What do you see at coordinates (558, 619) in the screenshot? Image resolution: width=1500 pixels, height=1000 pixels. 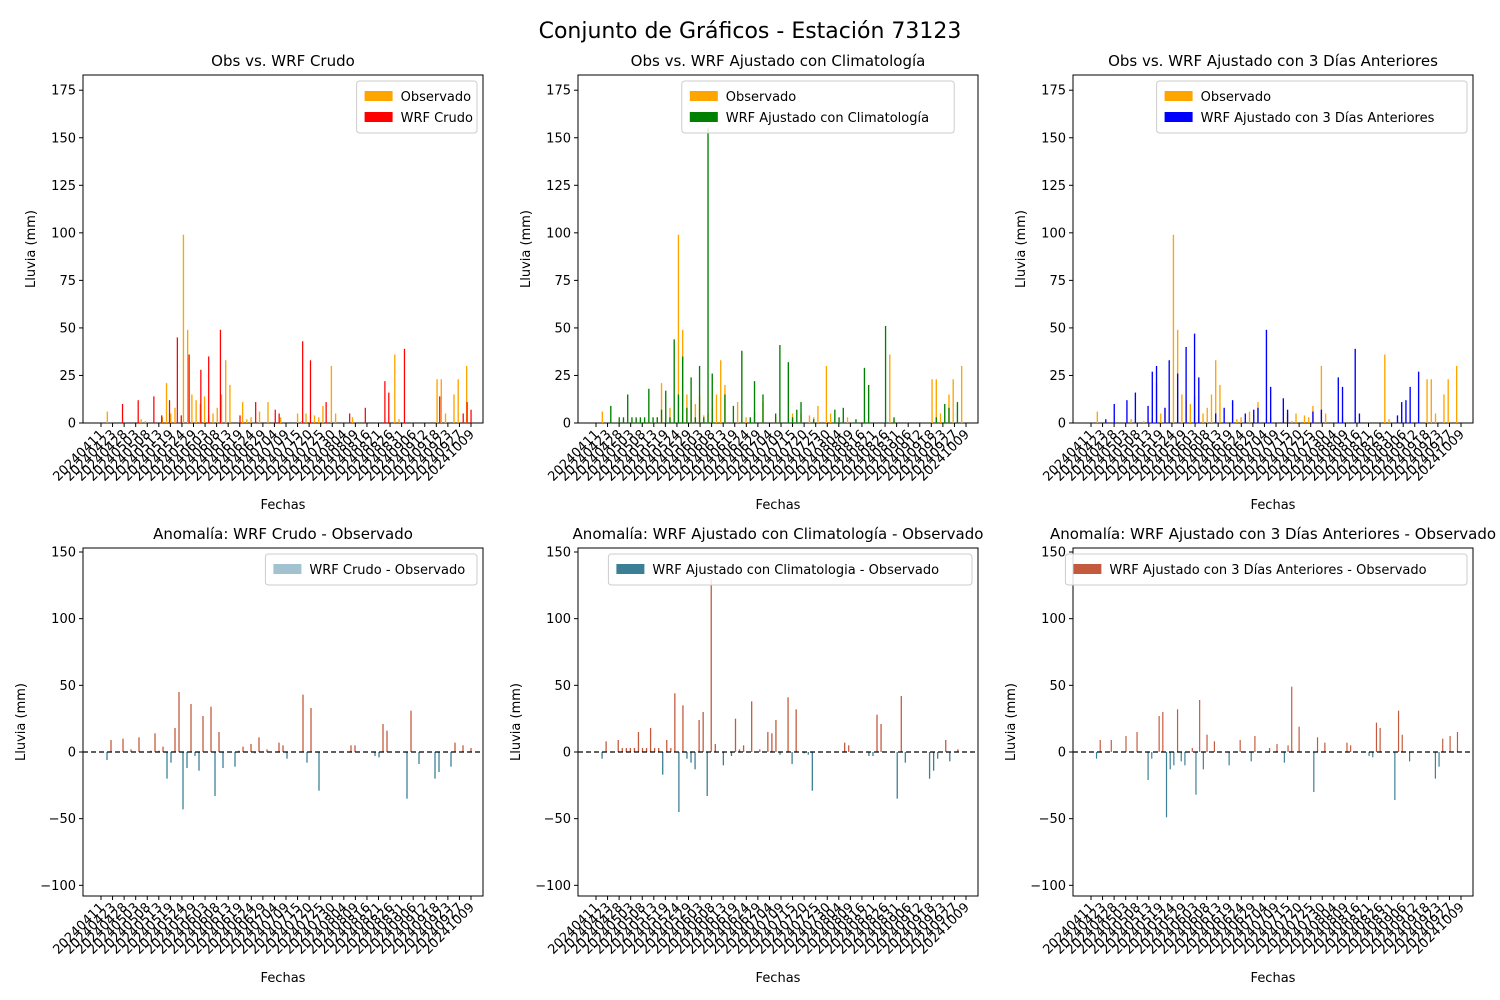 I see `y-tick-label: 100` at bounding box center [558, 619].